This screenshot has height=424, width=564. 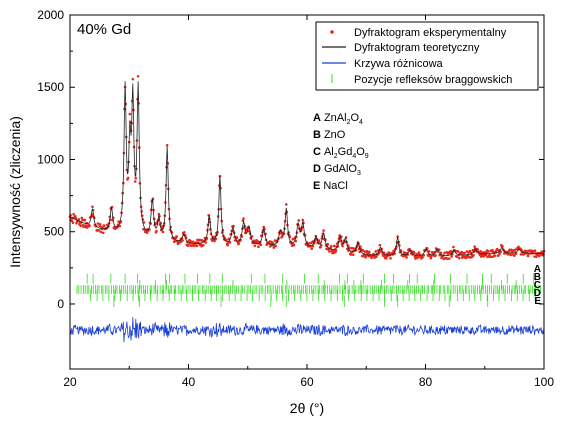 What do you see at coordinates (308, 290) in the screenshot?
I see `bragg-reflections` at bounding box center [308, 290].